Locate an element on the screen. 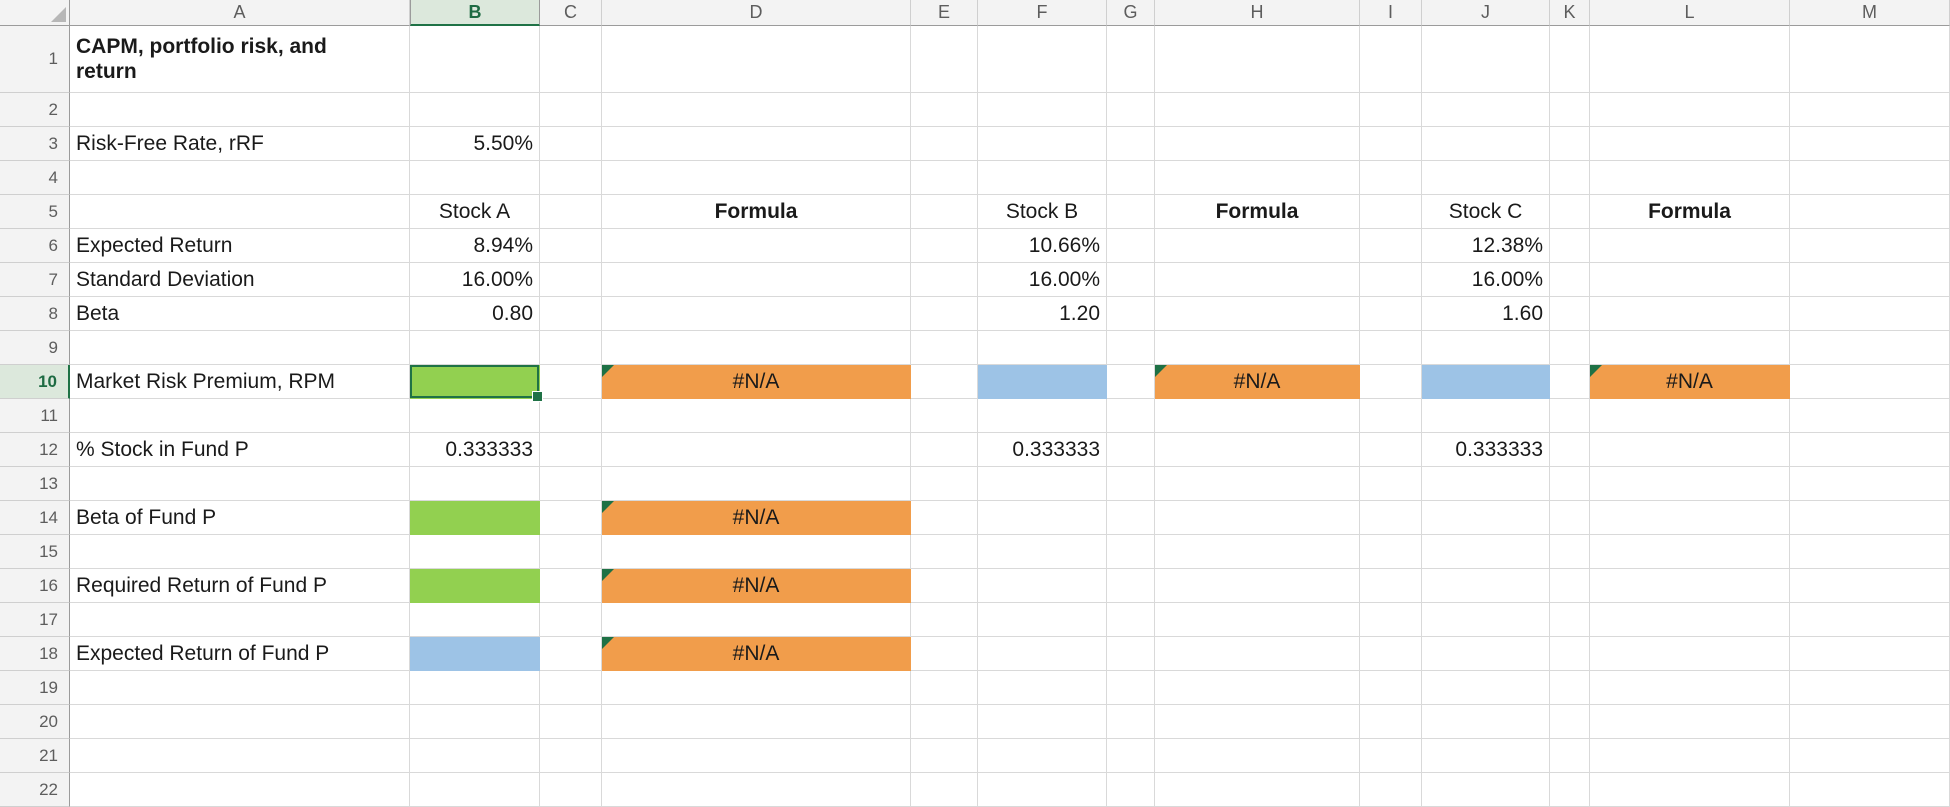 The width and height of the screenshot is (1950, 807). cell-A16: Required Return of Fund P is located at coordinates (240, 586).